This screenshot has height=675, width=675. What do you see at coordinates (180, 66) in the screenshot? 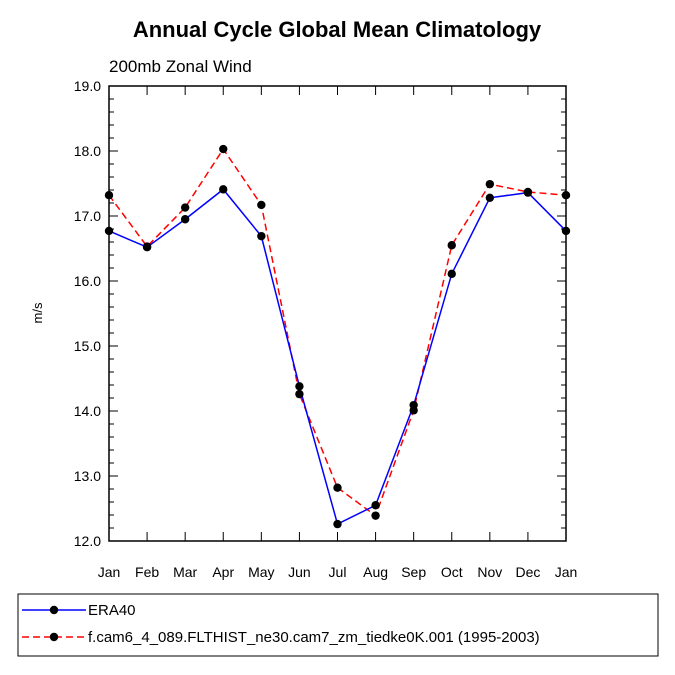
I see `chart-subtitle: 200mb Zonal Wind` at bounding box center [180, 66].